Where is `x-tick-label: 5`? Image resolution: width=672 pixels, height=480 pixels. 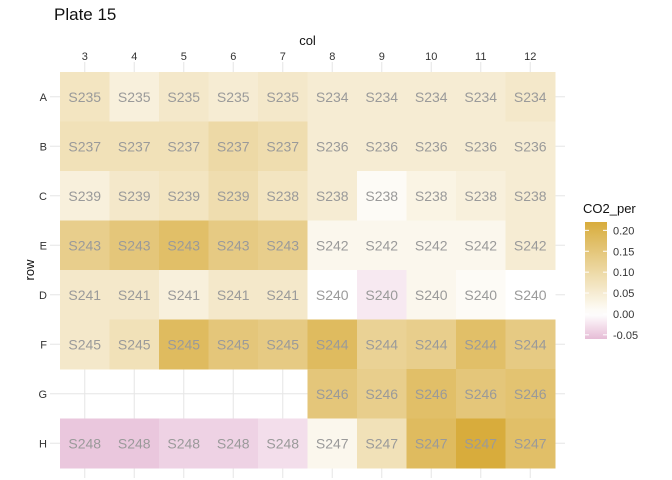 x-tick-label: 5 is located at coordinates (184, 57).